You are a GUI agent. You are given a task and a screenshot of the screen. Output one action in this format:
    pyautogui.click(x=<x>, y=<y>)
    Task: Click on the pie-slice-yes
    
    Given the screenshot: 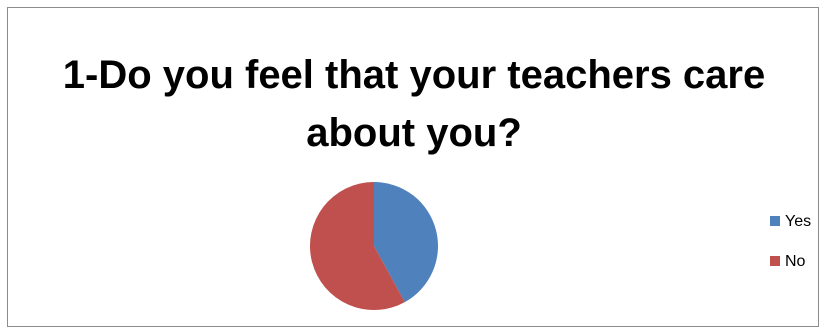 What is the action you would take?
    pyautogui.click(x=406, y=242)
    